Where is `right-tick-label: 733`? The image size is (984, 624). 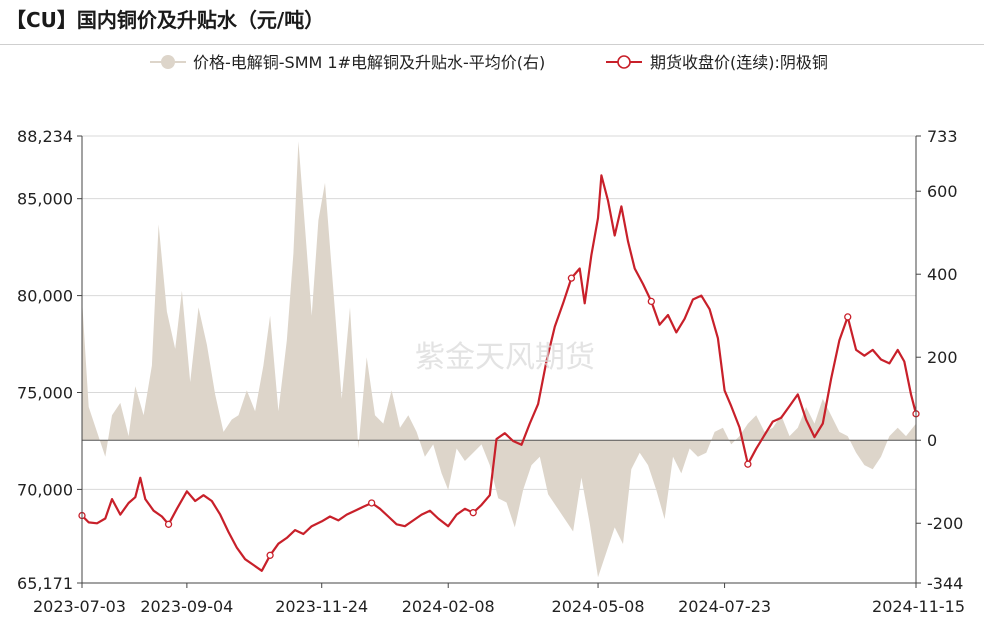
right-tick-label: 733 is located at coordinates (942, 136).